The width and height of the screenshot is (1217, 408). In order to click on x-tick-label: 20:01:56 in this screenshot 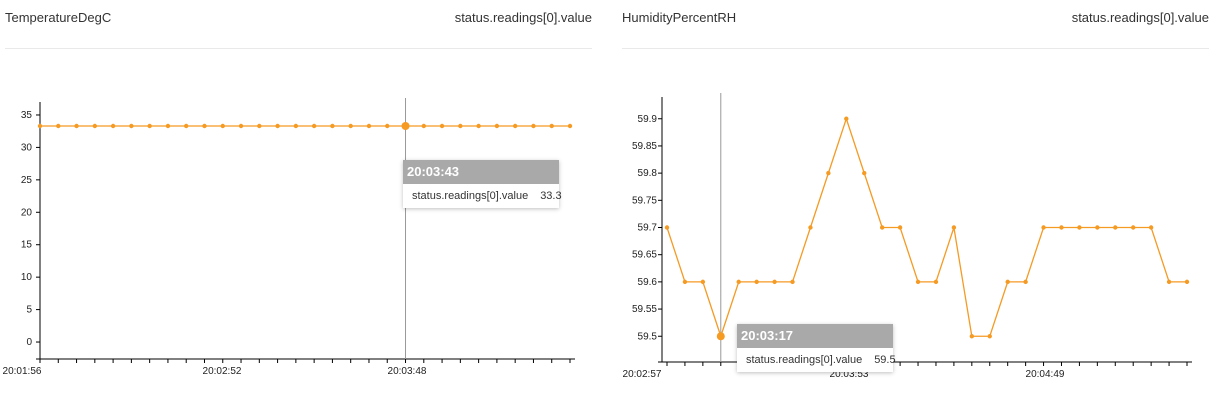, I will do `click(22, 371)`.